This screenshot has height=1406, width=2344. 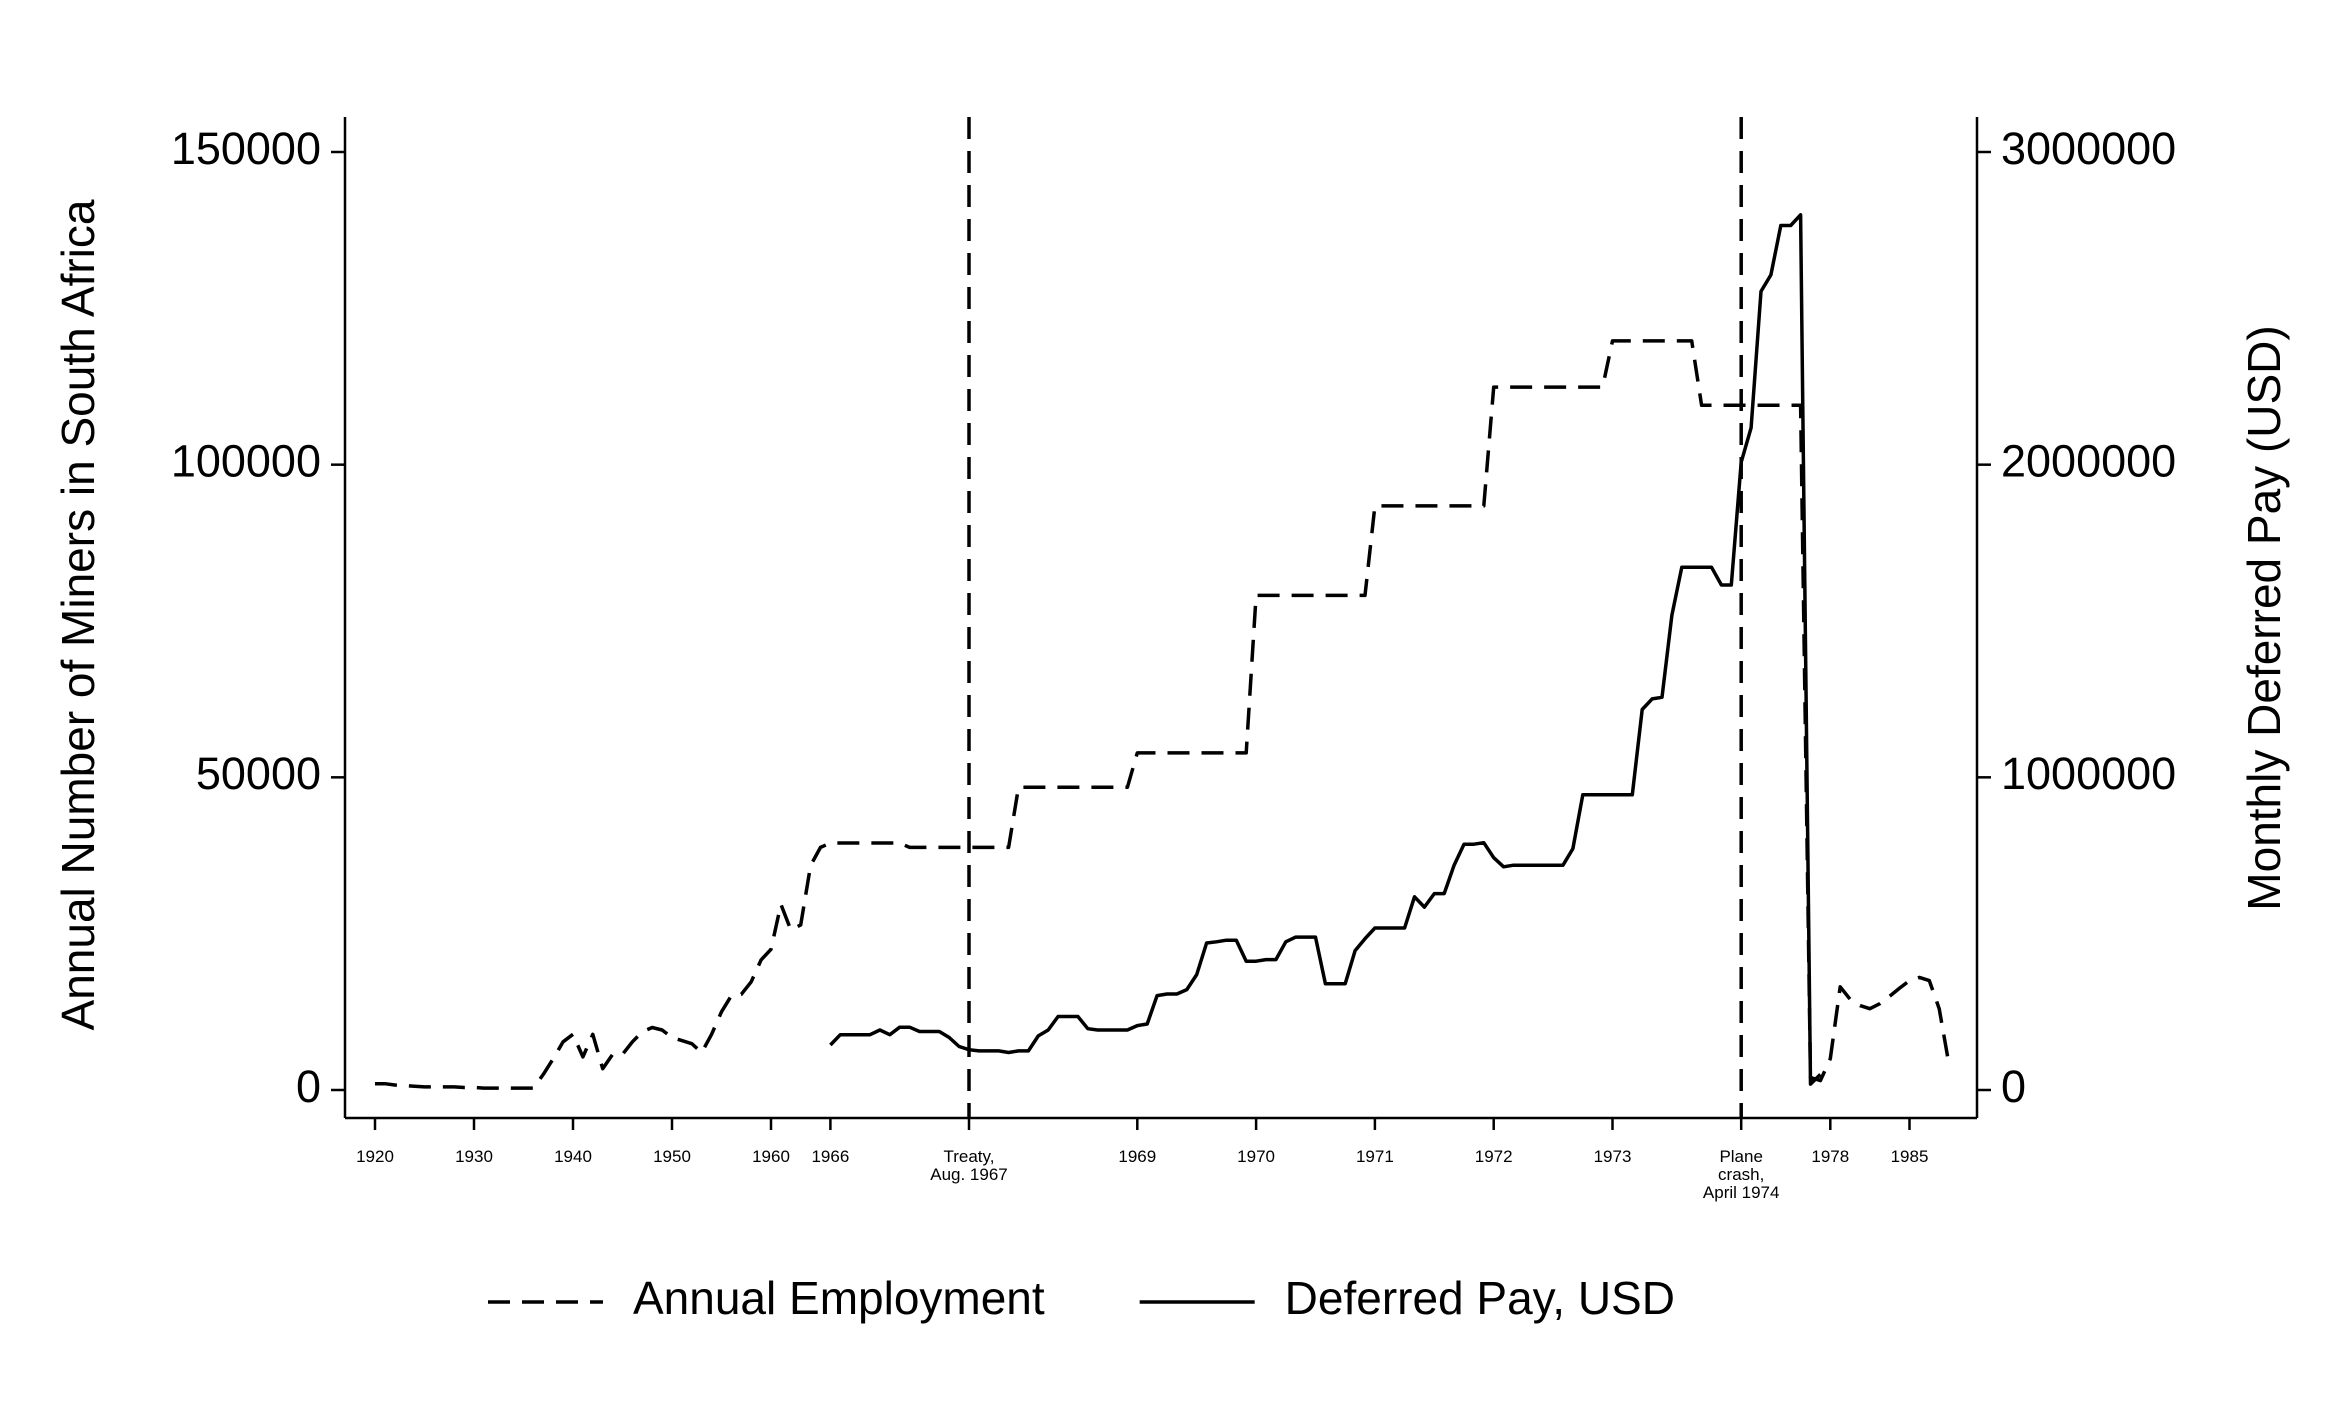 I want to click on x-tick-label: Plane crash, April 1974, so click(x=1741, y=1174).